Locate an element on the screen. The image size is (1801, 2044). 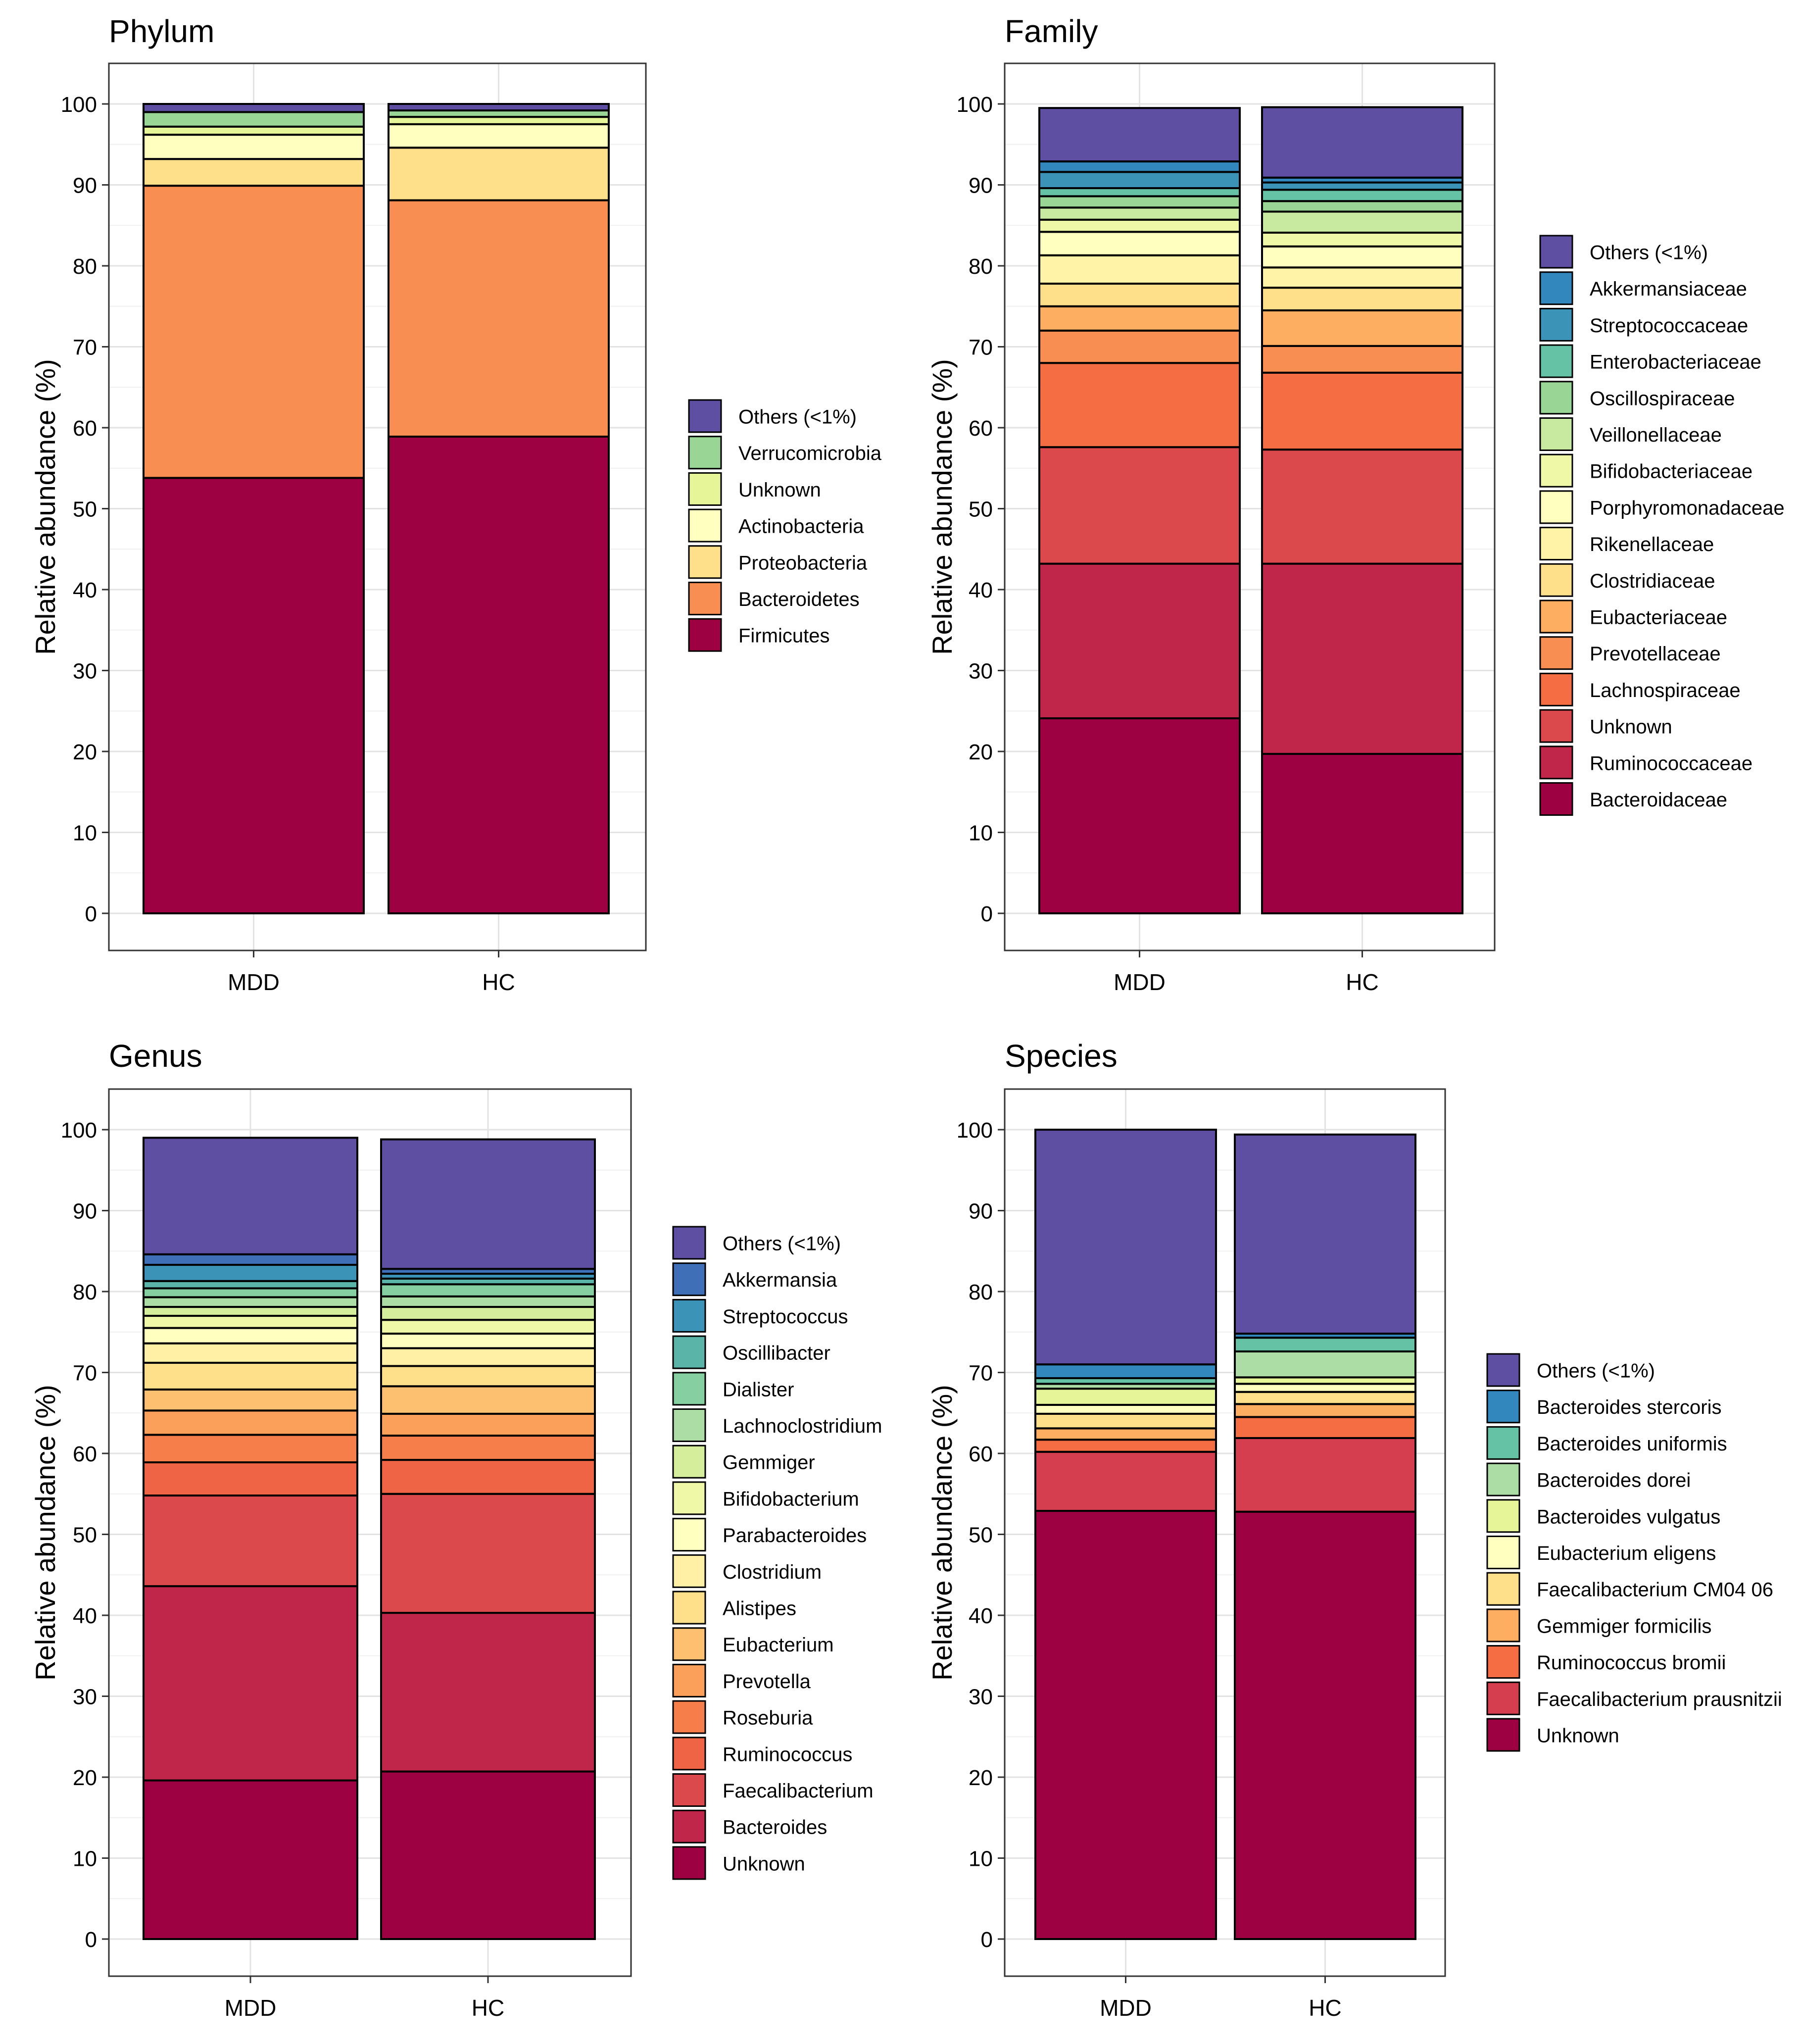
legend-label-oscillibacter: Oscillibacter is located at coordinates (776, 1353).